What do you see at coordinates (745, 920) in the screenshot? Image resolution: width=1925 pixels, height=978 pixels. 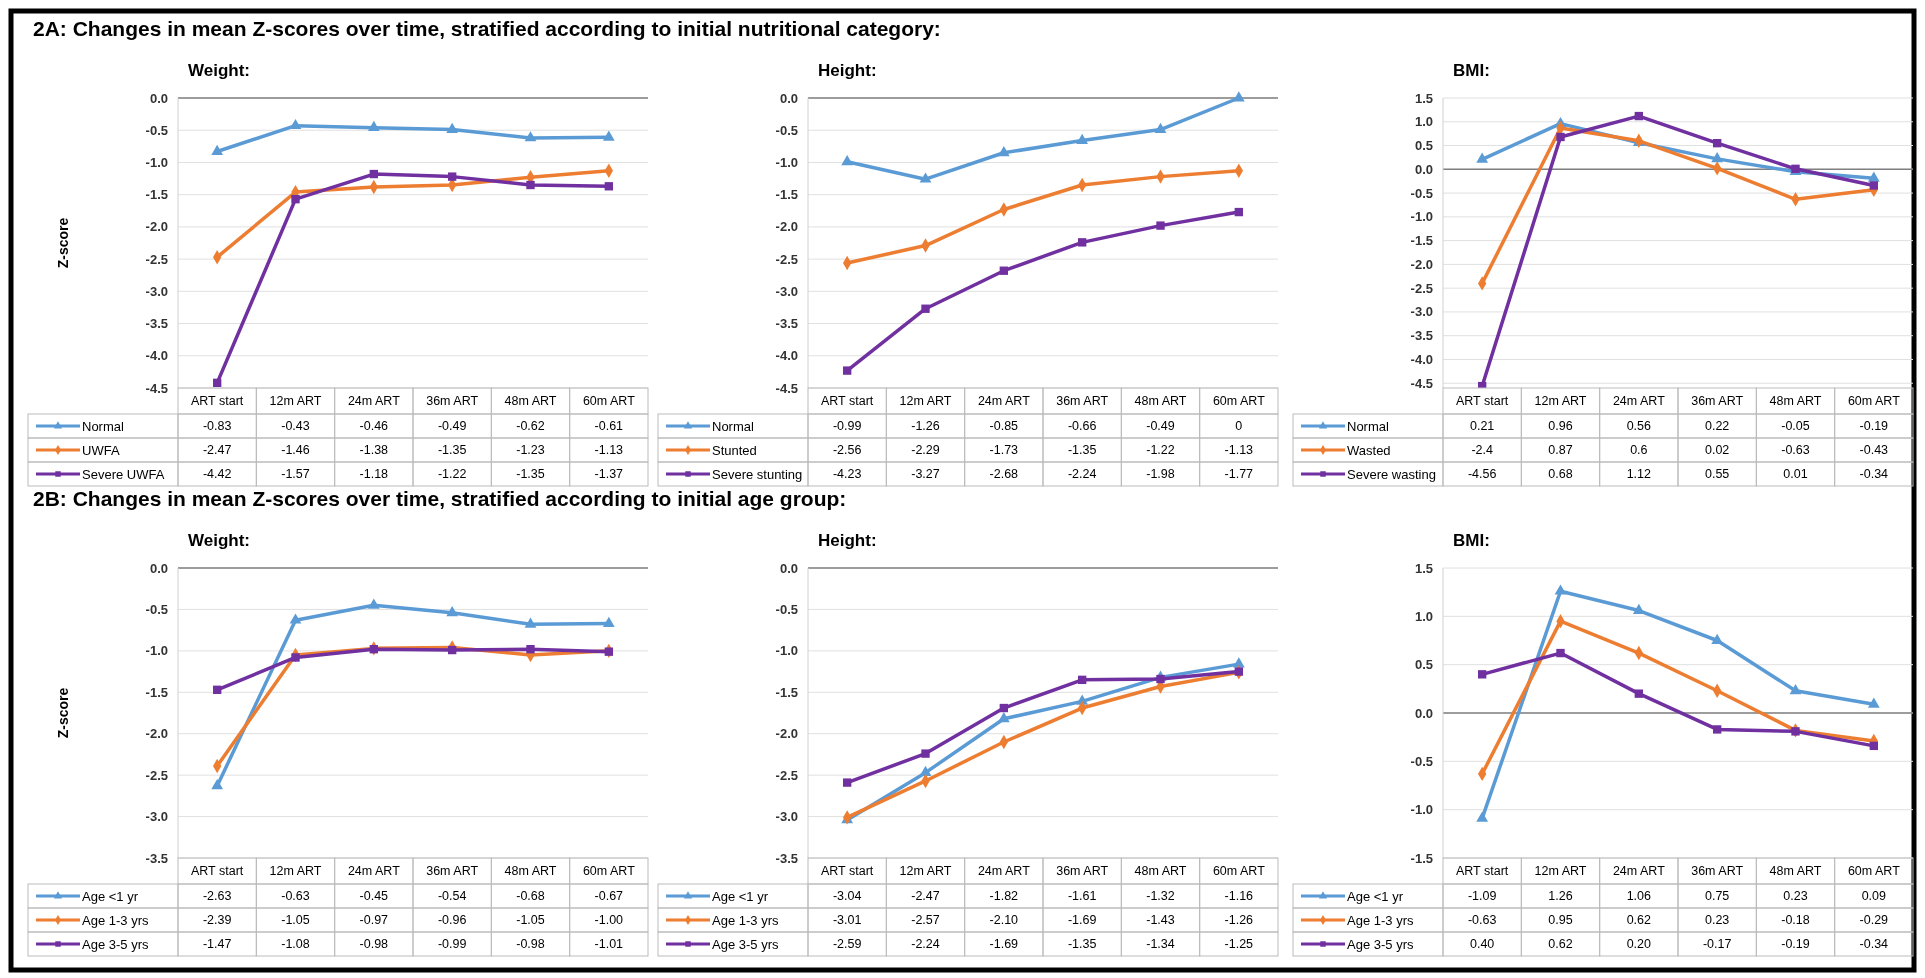 I see `legend-label: Age 1-3 yrs` at bounding box center [745, 920].